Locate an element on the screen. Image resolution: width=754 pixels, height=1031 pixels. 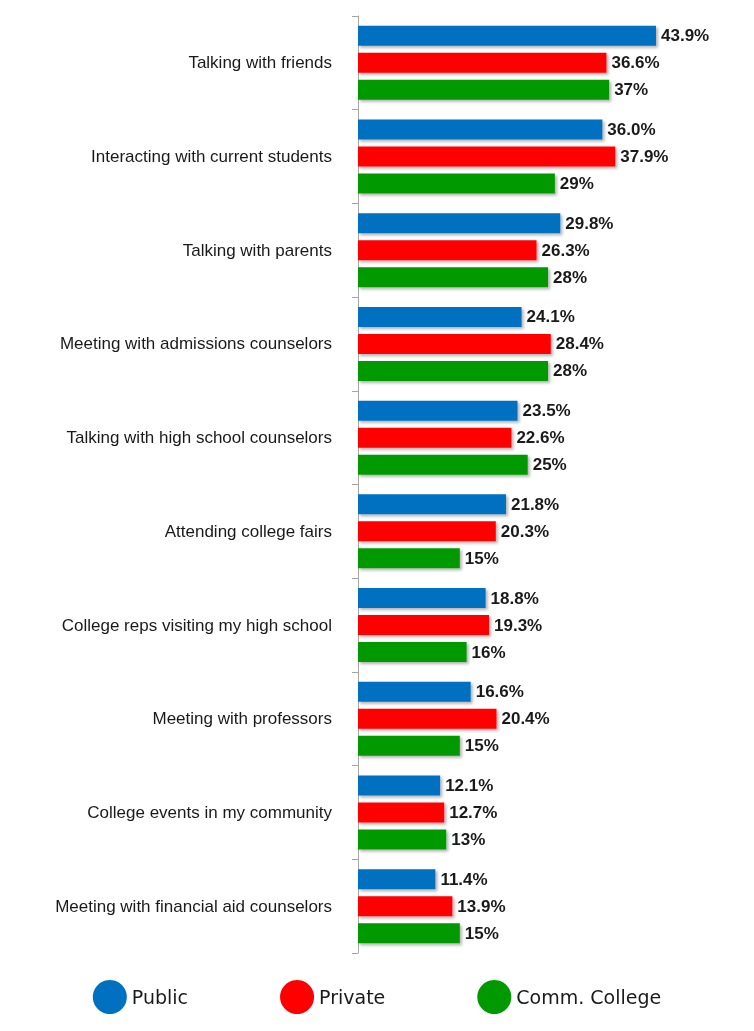
data-label: 36.0% is located at coordinates (631, 130).